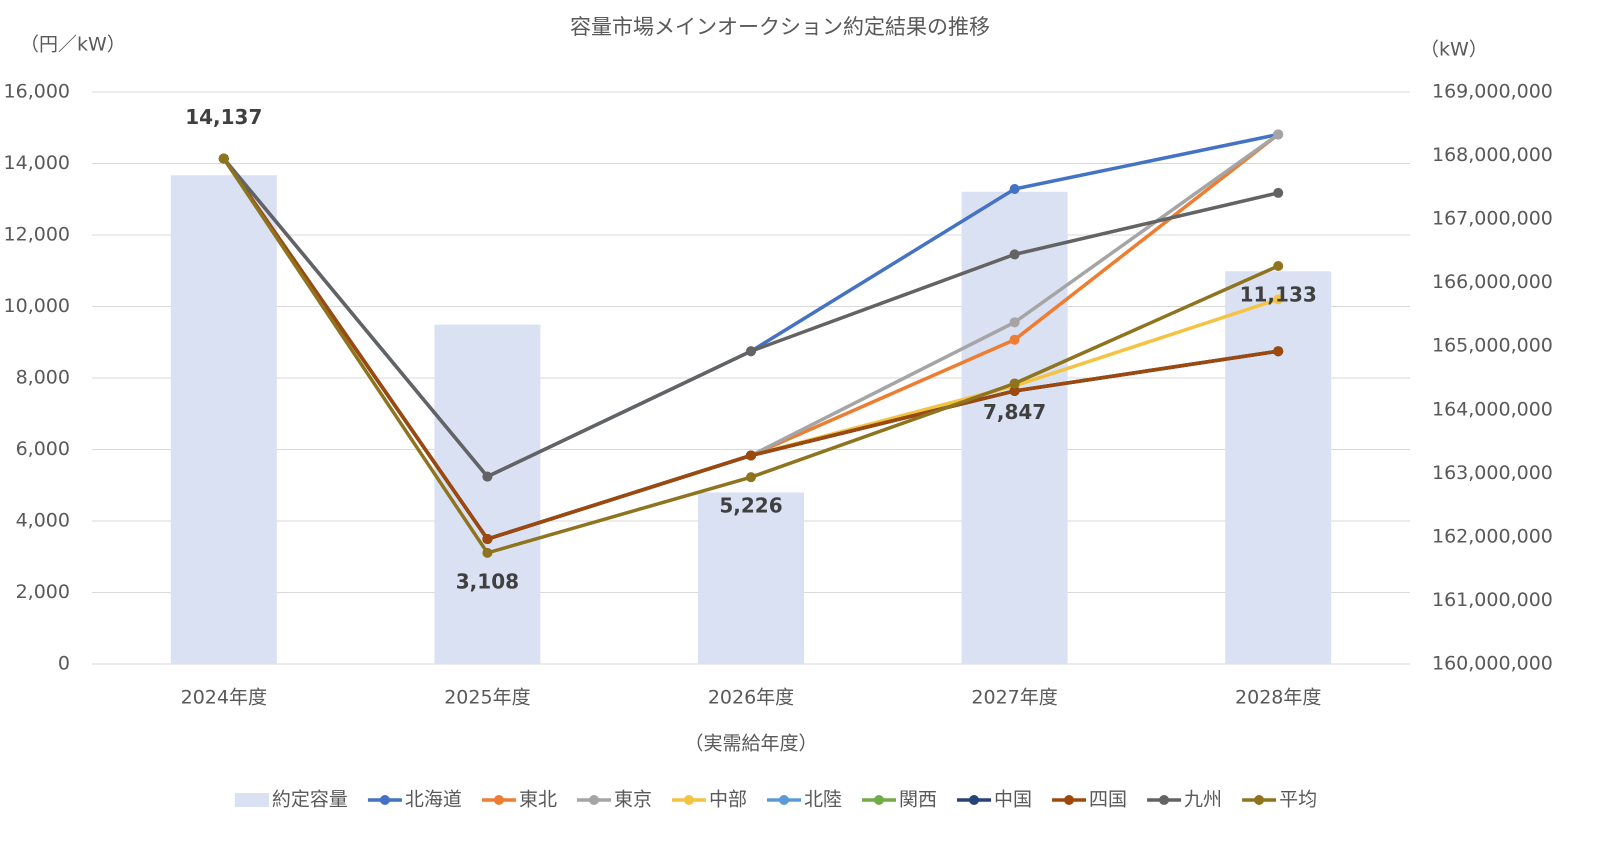  Describe the element at coordinates (1492, 664) in the screenshot. I see `y2-tick-label: 160,000,000` at that location.